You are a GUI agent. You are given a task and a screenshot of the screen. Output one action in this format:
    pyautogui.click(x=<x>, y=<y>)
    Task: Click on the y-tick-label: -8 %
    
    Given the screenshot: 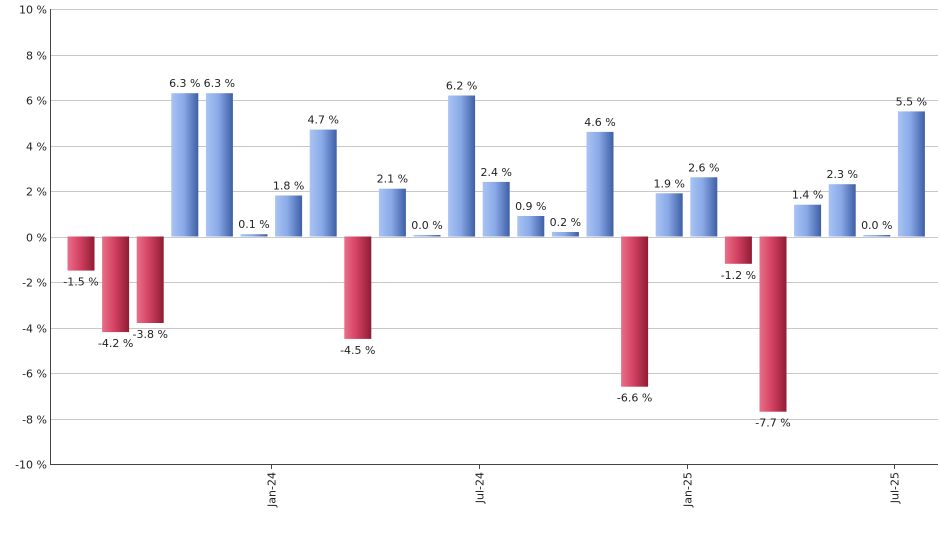 What is the action you would take?
    pyautogui.click(x=34, y=420)
    